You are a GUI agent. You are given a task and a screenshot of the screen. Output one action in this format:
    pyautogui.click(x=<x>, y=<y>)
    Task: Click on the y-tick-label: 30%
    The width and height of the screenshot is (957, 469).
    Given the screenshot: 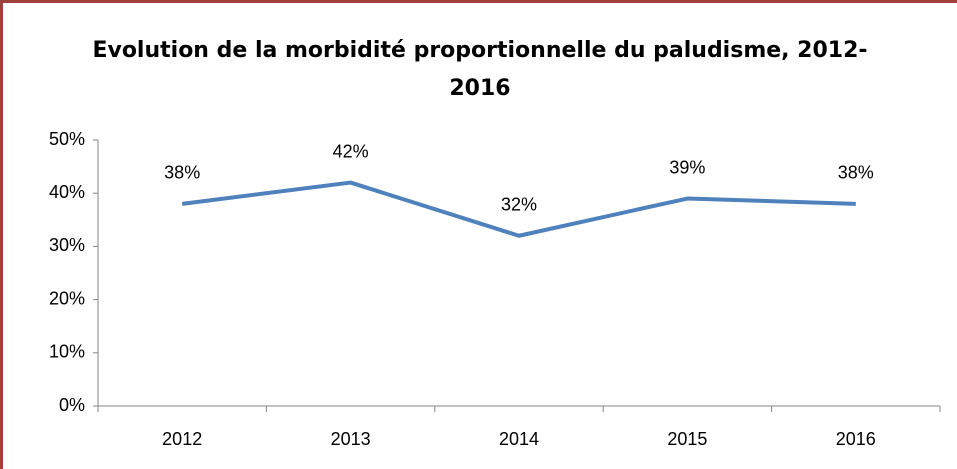 What is the action you would take?
    pyautogui.click(x=67, y=245)
    